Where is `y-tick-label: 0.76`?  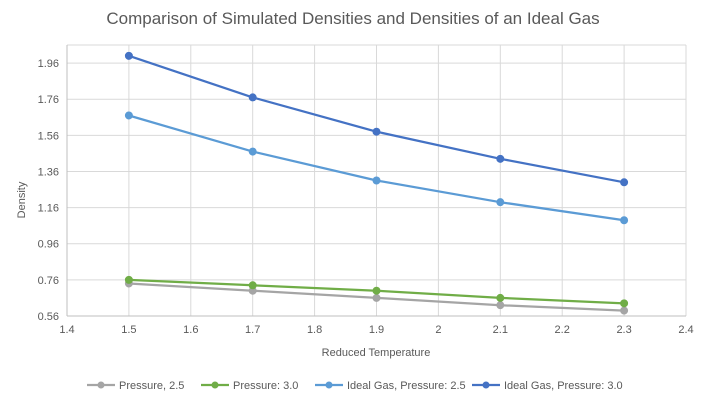
y-tick-label: 0.76 is located at coordinates (48, 281).